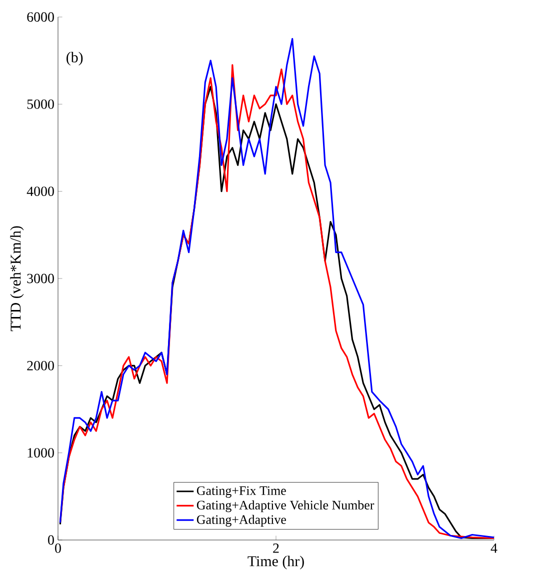 Image resolution: width=543 pixels, height=586 pixels. What do you see at coordinates (40, 17) in the screenshot?
I see `y-tick-label: 6000` at bounding box center [40, 17].